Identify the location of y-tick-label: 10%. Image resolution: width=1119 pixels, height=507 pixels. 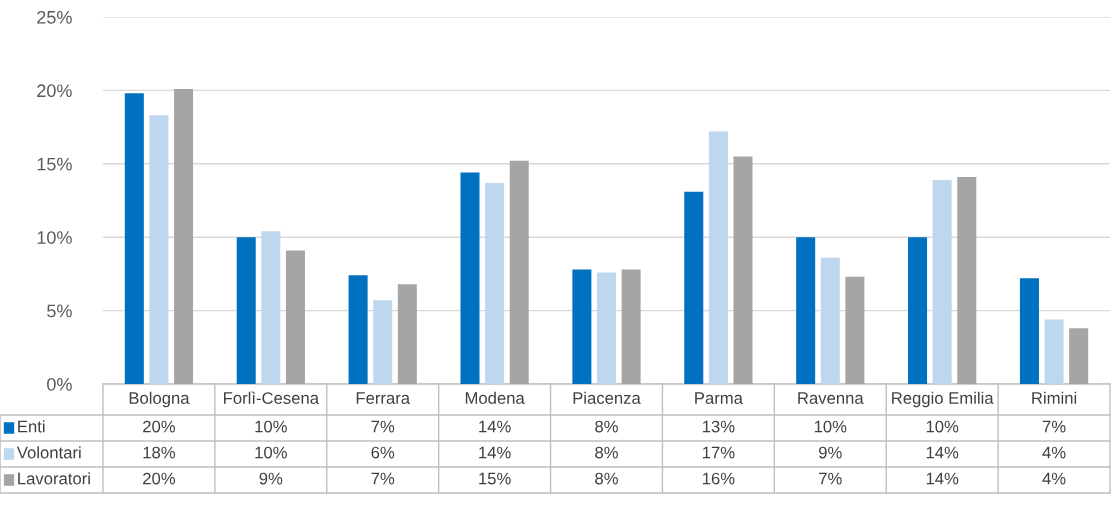
(54, 237).